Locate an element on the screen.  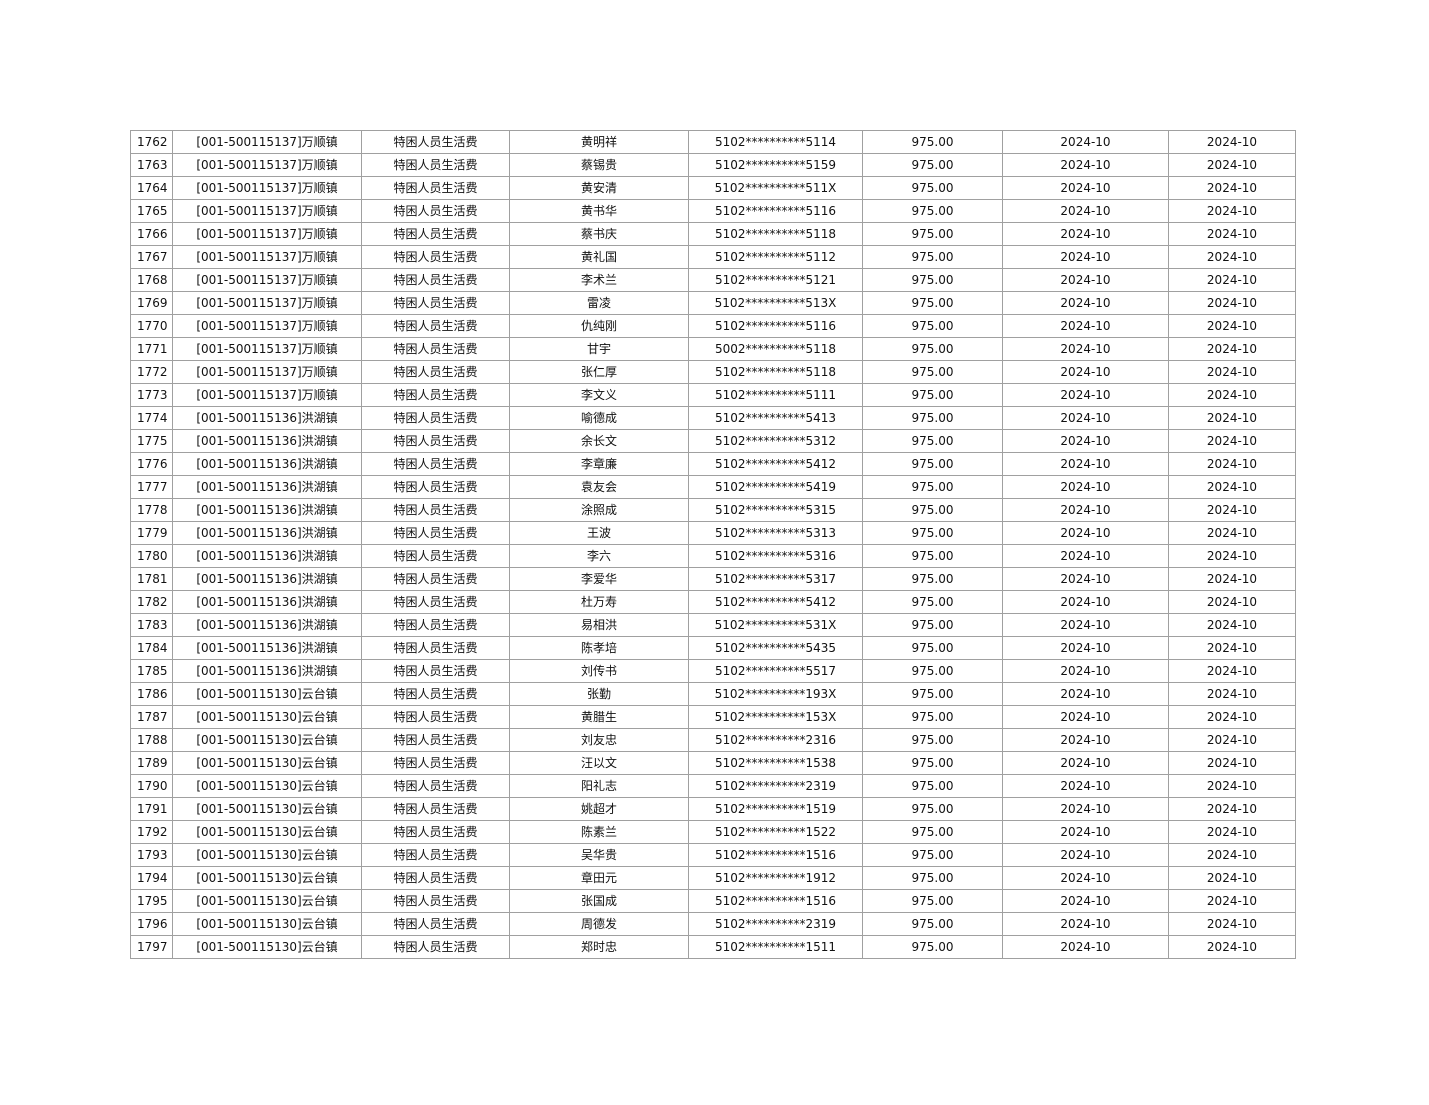
row-number-cell: 1778 is located at coordinates (151, 510).